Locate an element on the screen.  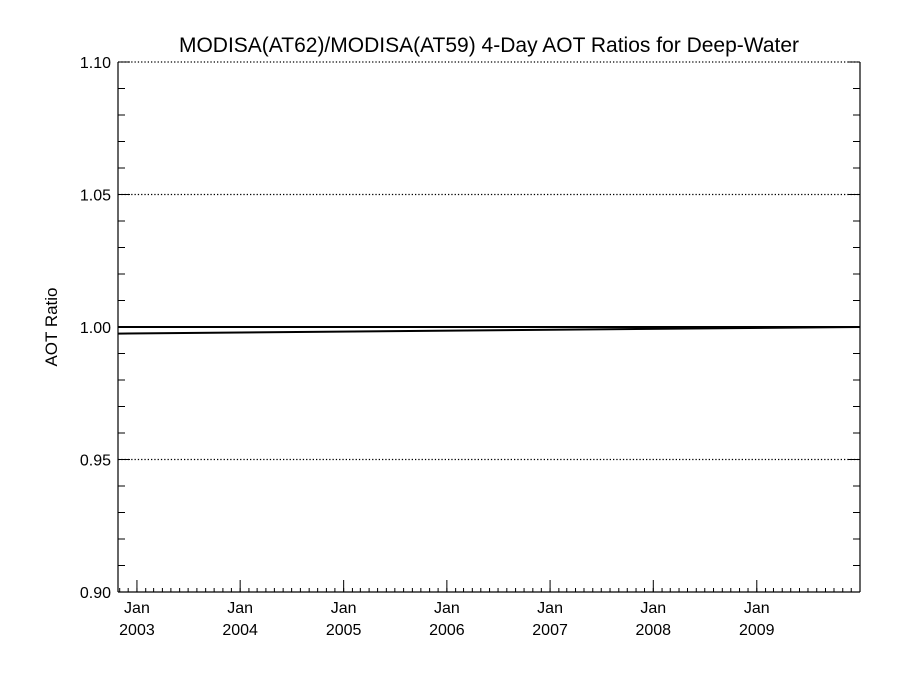
series-layer is located at coordinates (489, 330).